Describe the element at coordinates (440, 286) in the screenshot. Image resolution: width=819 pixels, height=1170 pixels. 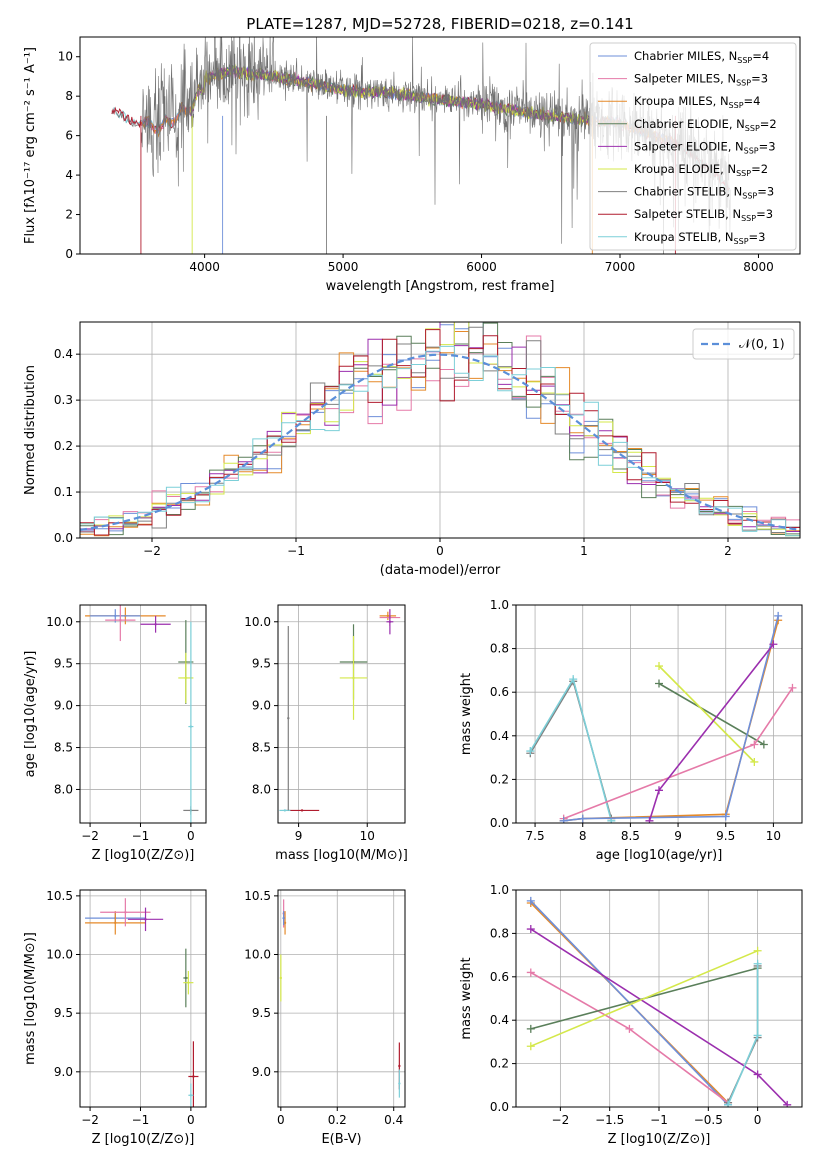
I see `x-axis-label: wavelength [Angstrom, rest frame]` at that location.